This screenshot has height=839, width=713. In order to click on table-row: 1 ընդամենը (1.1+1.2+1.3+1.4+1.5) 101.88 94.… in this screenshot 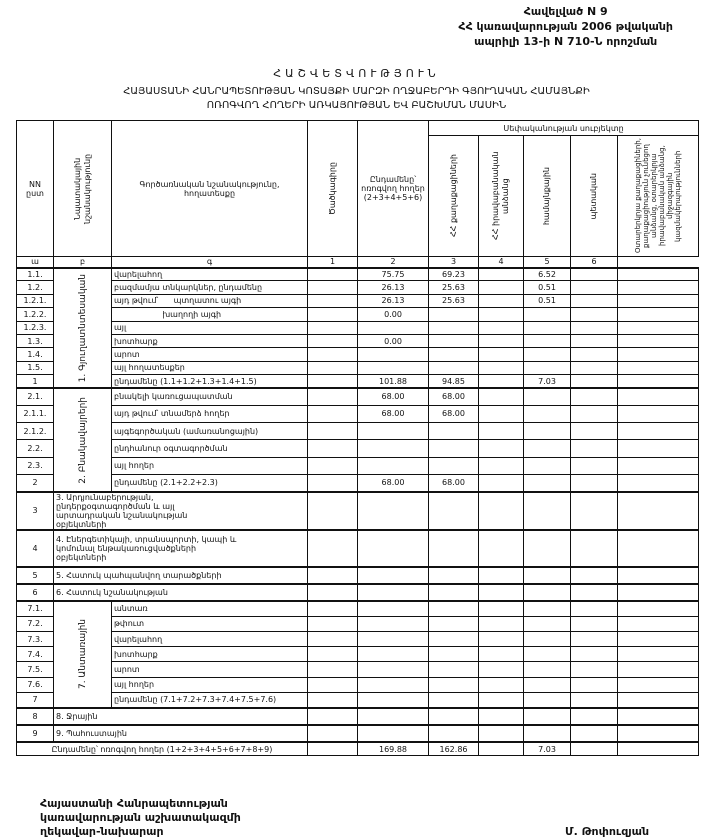, I will do `click(358, 381)`.